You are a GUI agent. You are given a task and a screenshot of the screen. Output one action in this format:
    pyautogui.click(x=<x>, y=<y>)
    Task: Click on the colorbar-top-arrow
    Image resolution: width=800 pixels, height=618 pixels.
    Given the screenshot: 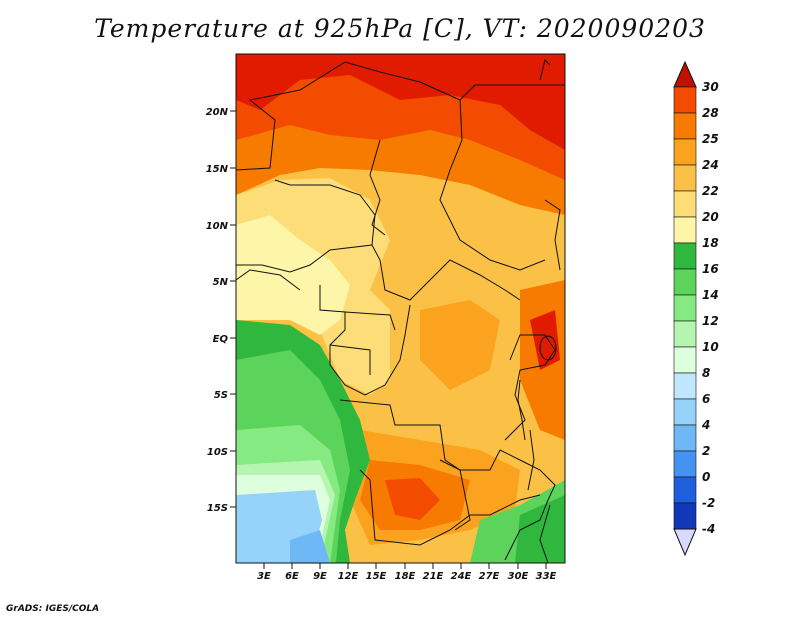 What is the action you would take?
    pyautogui.click(x=685, y=74)
    